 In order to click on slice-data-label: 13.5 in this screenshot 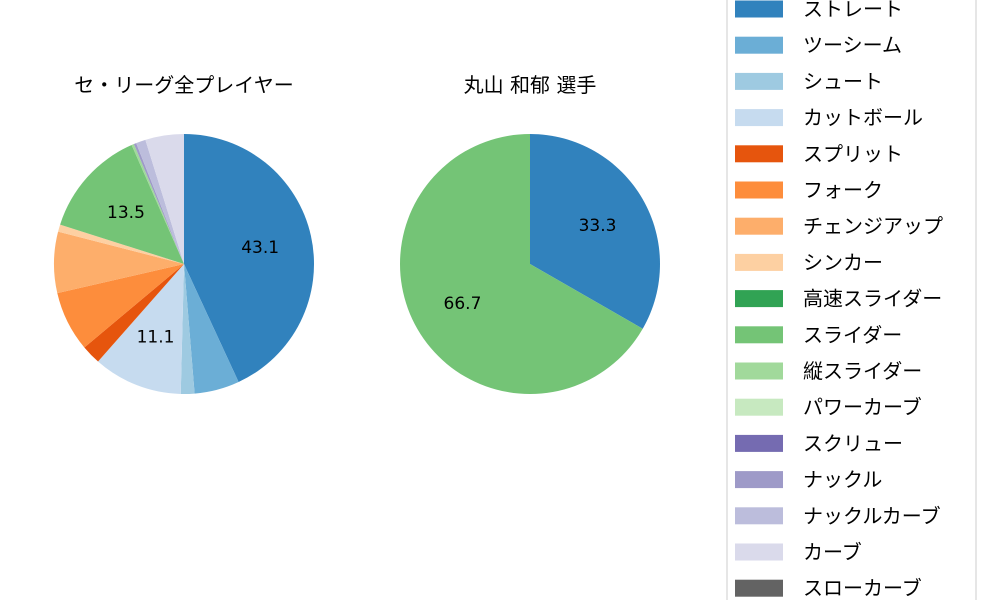, I will do `click(126, 213)`.